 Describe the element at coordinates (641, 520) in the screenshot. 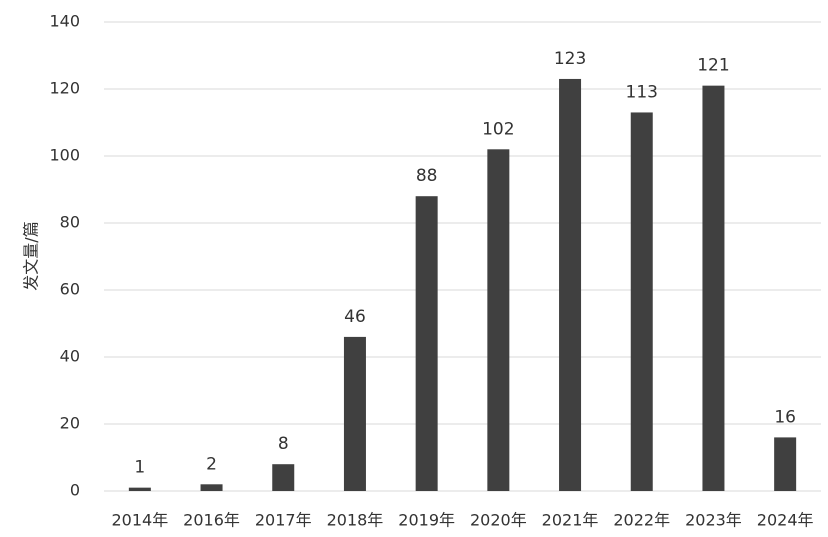

I see `x-tick-label: 2022年` at that location.